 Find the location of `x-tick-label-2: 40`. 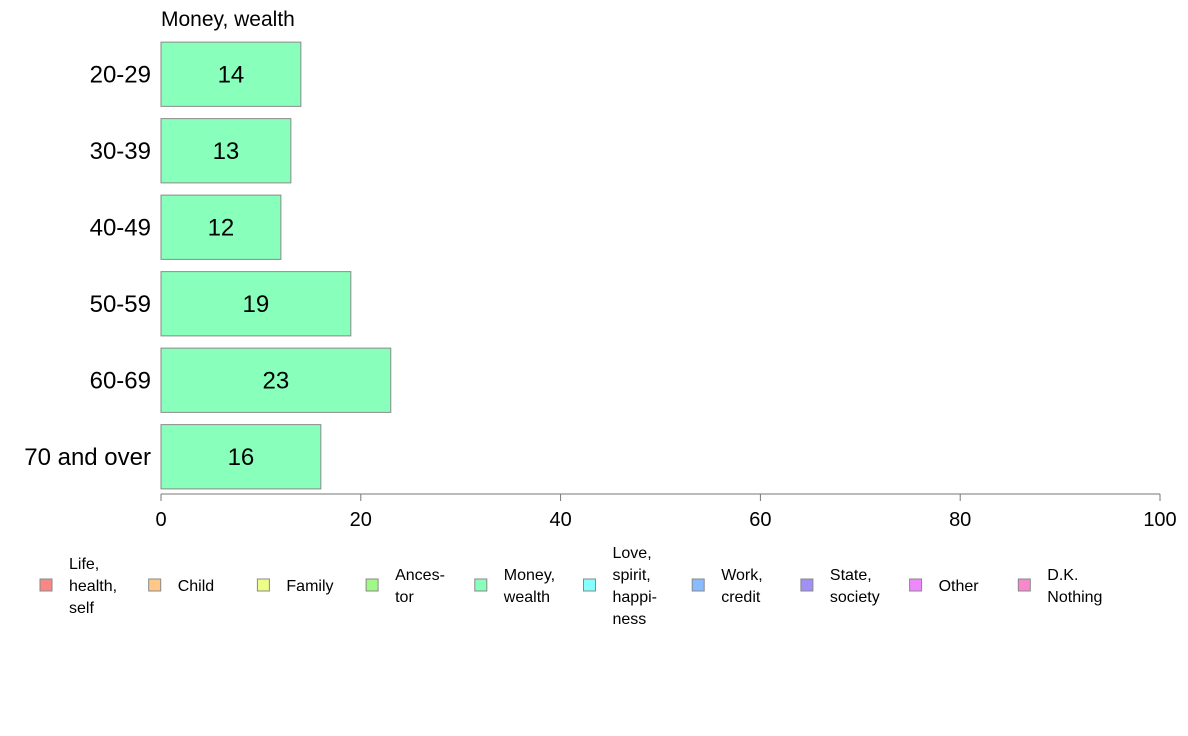

x-tick-label-2: 40 is located at coordinates (560, 520).